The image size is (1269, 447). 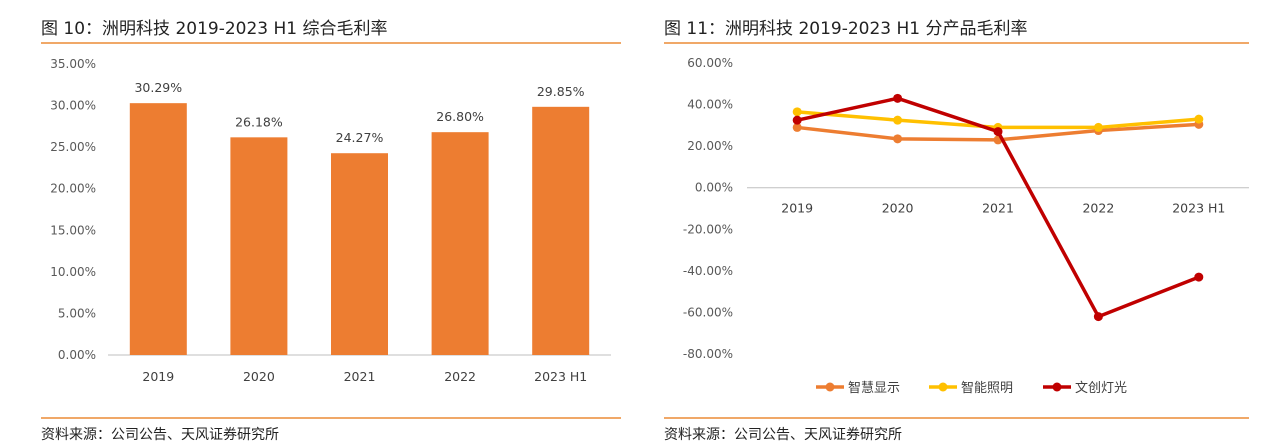 I want to click on y-tick-label: -40.00%, so click(x=708, y=271).